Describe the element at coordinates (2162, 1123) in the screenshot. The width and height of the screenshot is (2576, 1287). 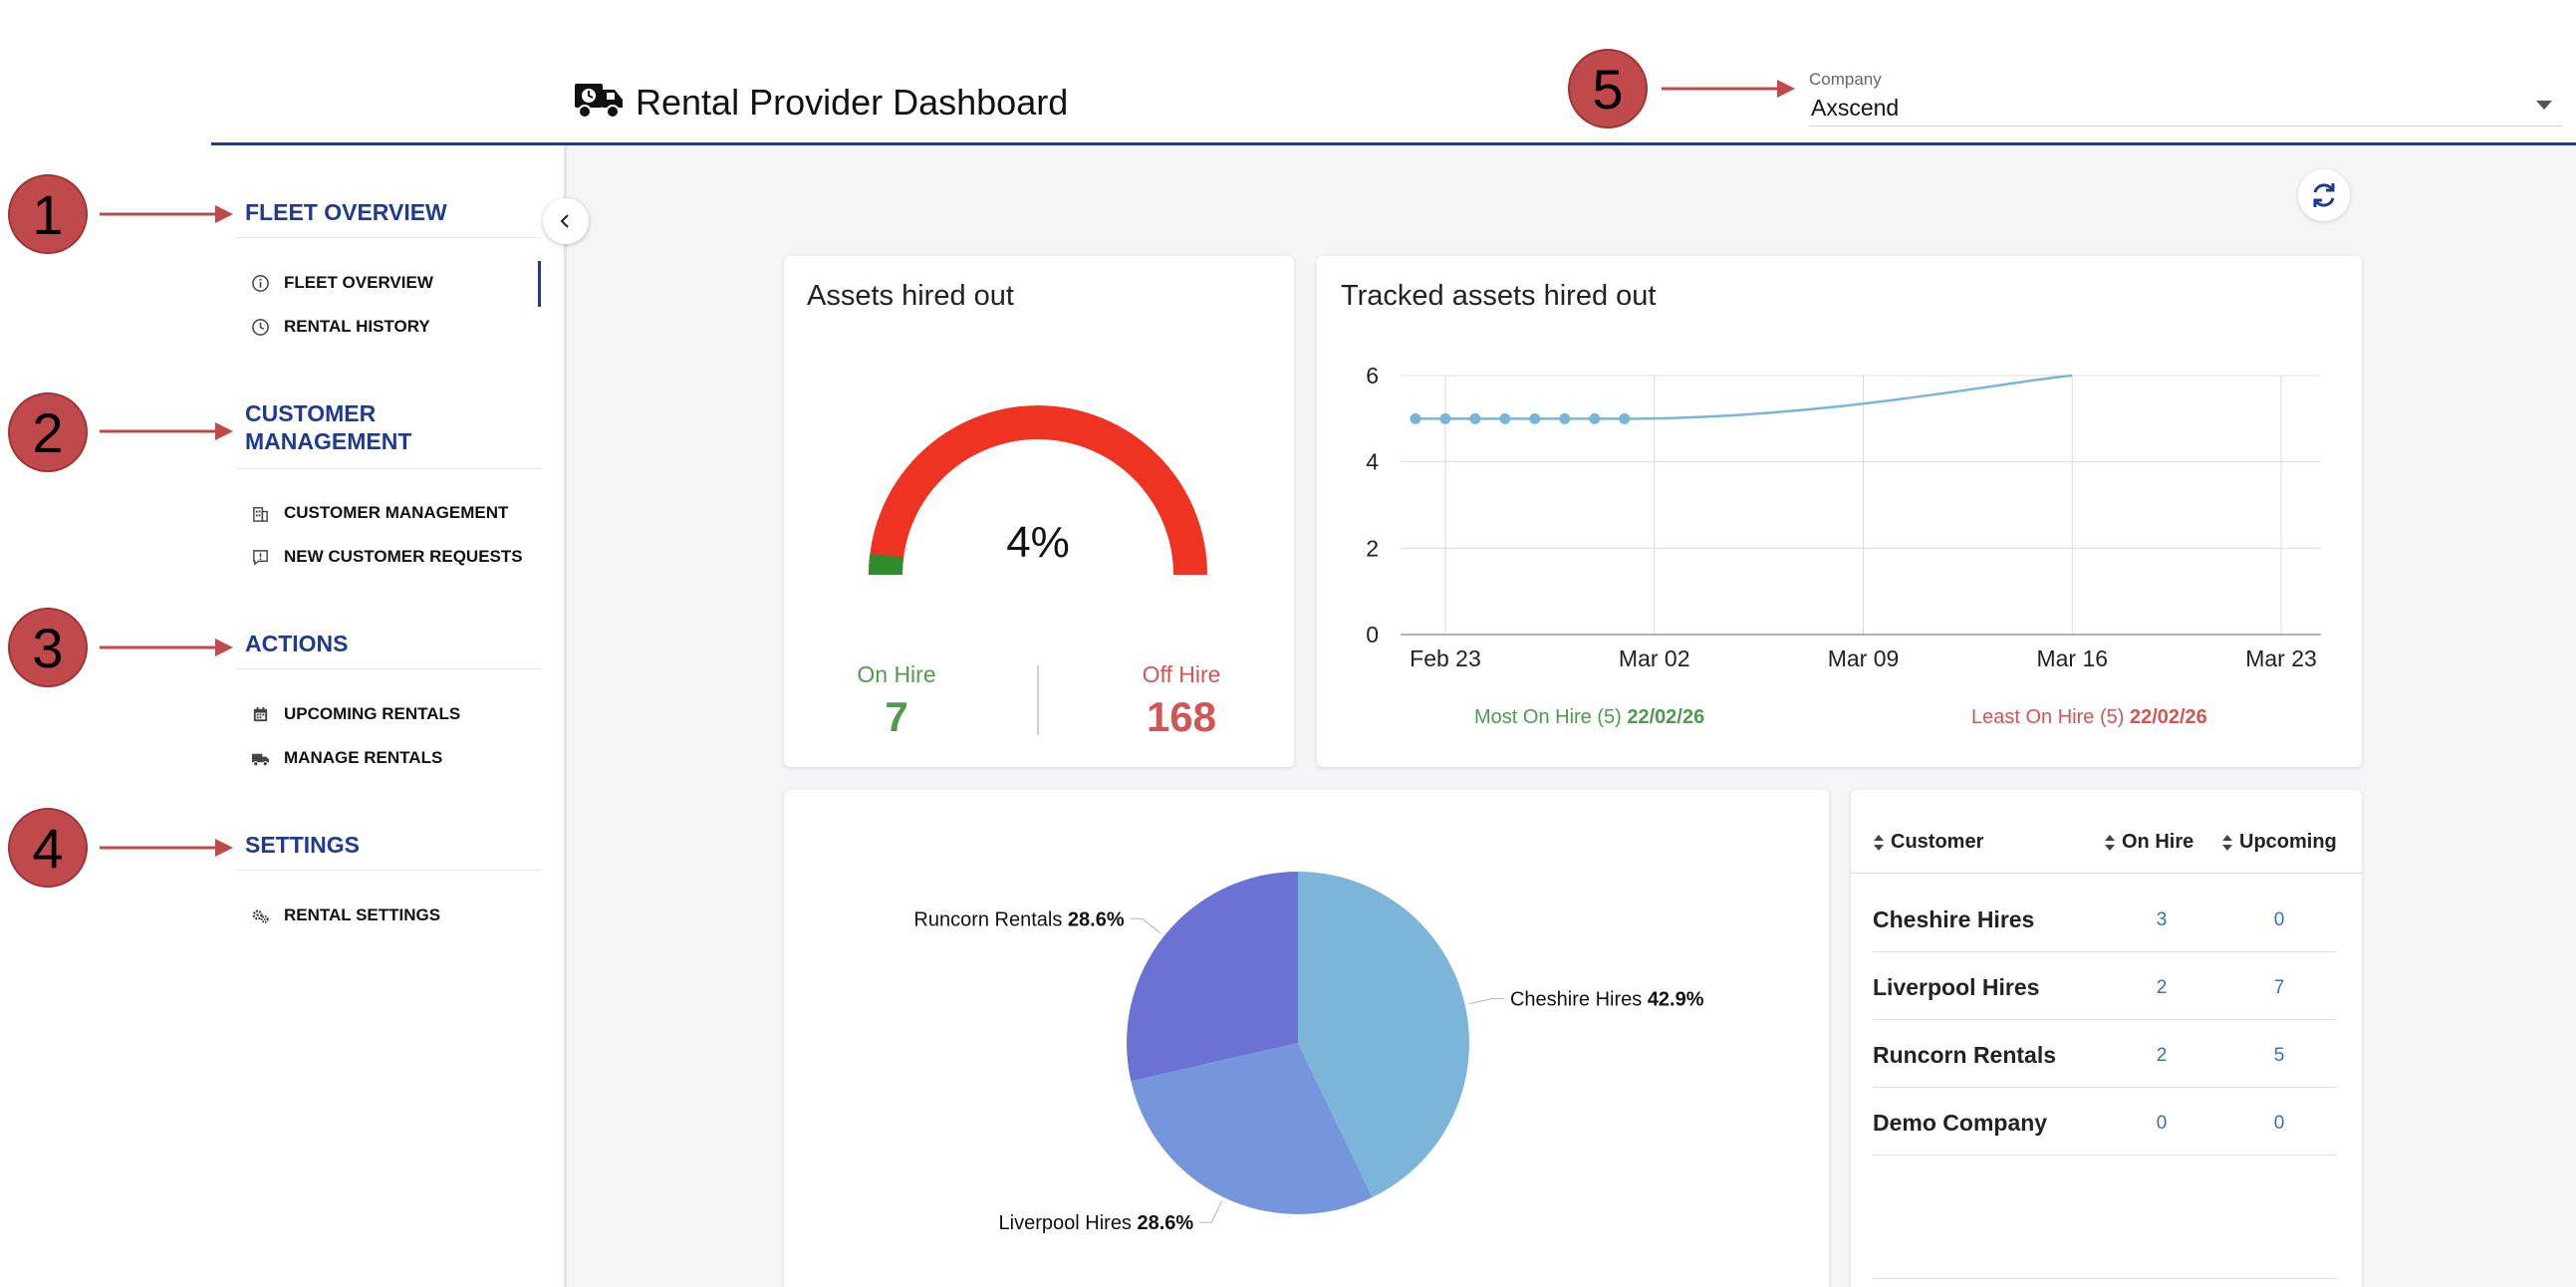
I see `table-row-on-hire: 0` at that location.